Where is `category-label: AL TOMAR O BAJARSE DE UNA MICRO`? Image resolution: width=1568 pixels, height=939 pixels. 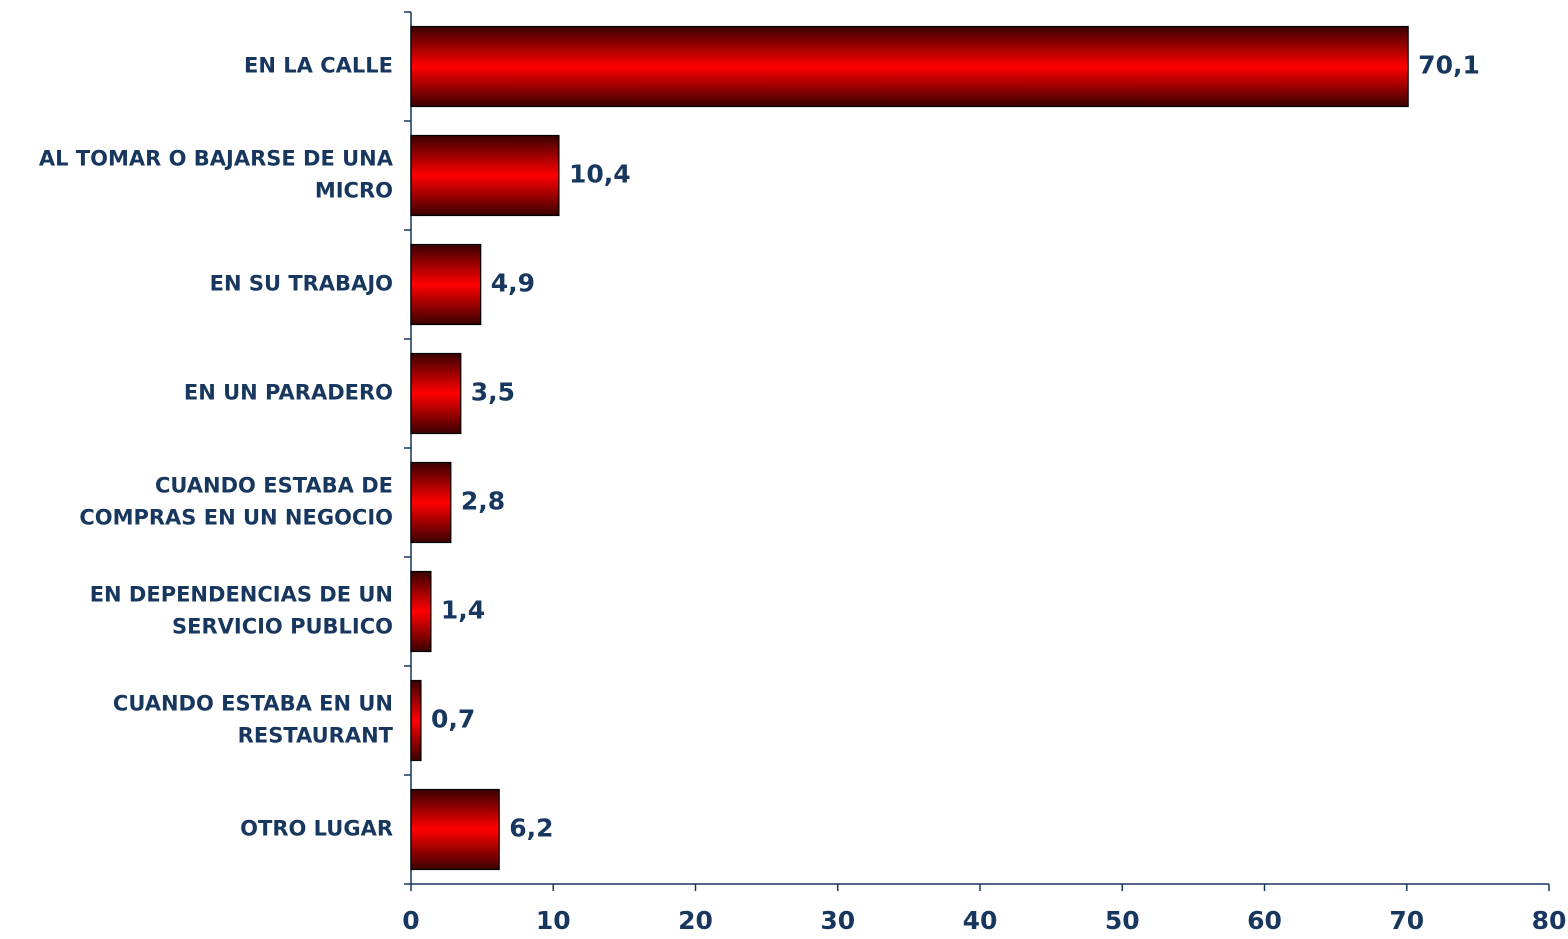 category-label: AL TOMAR O BAJARSE DE UNA MICRO is located at coordinates (216, 175).